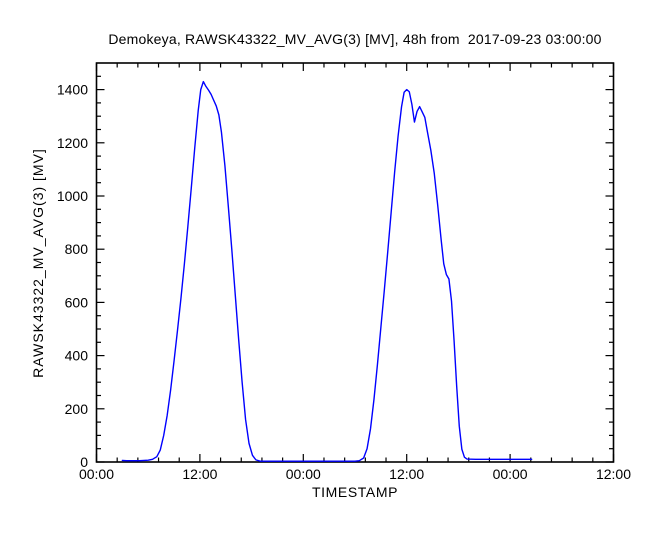 This screenshot has width=666, height=533. I want to click on y-tick-label: 800, so click(77, 249).